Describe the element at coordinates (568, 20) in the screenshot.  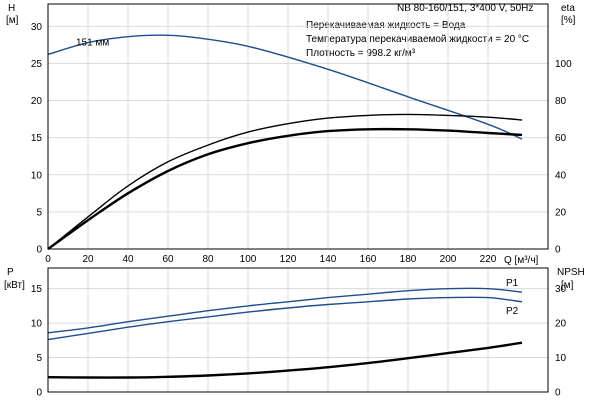
I see `top-right-axis-unit: [%]` at that location.